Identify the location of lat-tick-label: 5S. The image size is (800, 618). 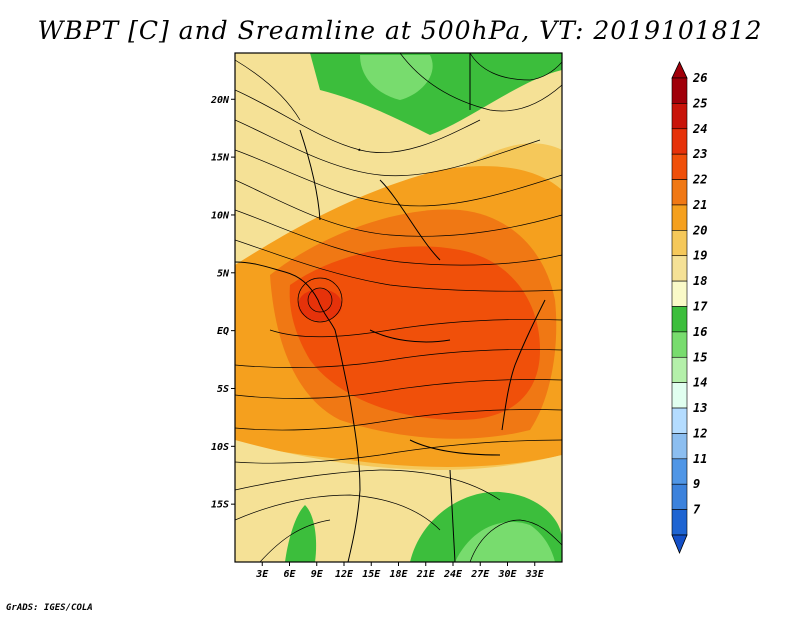
(223, 389).